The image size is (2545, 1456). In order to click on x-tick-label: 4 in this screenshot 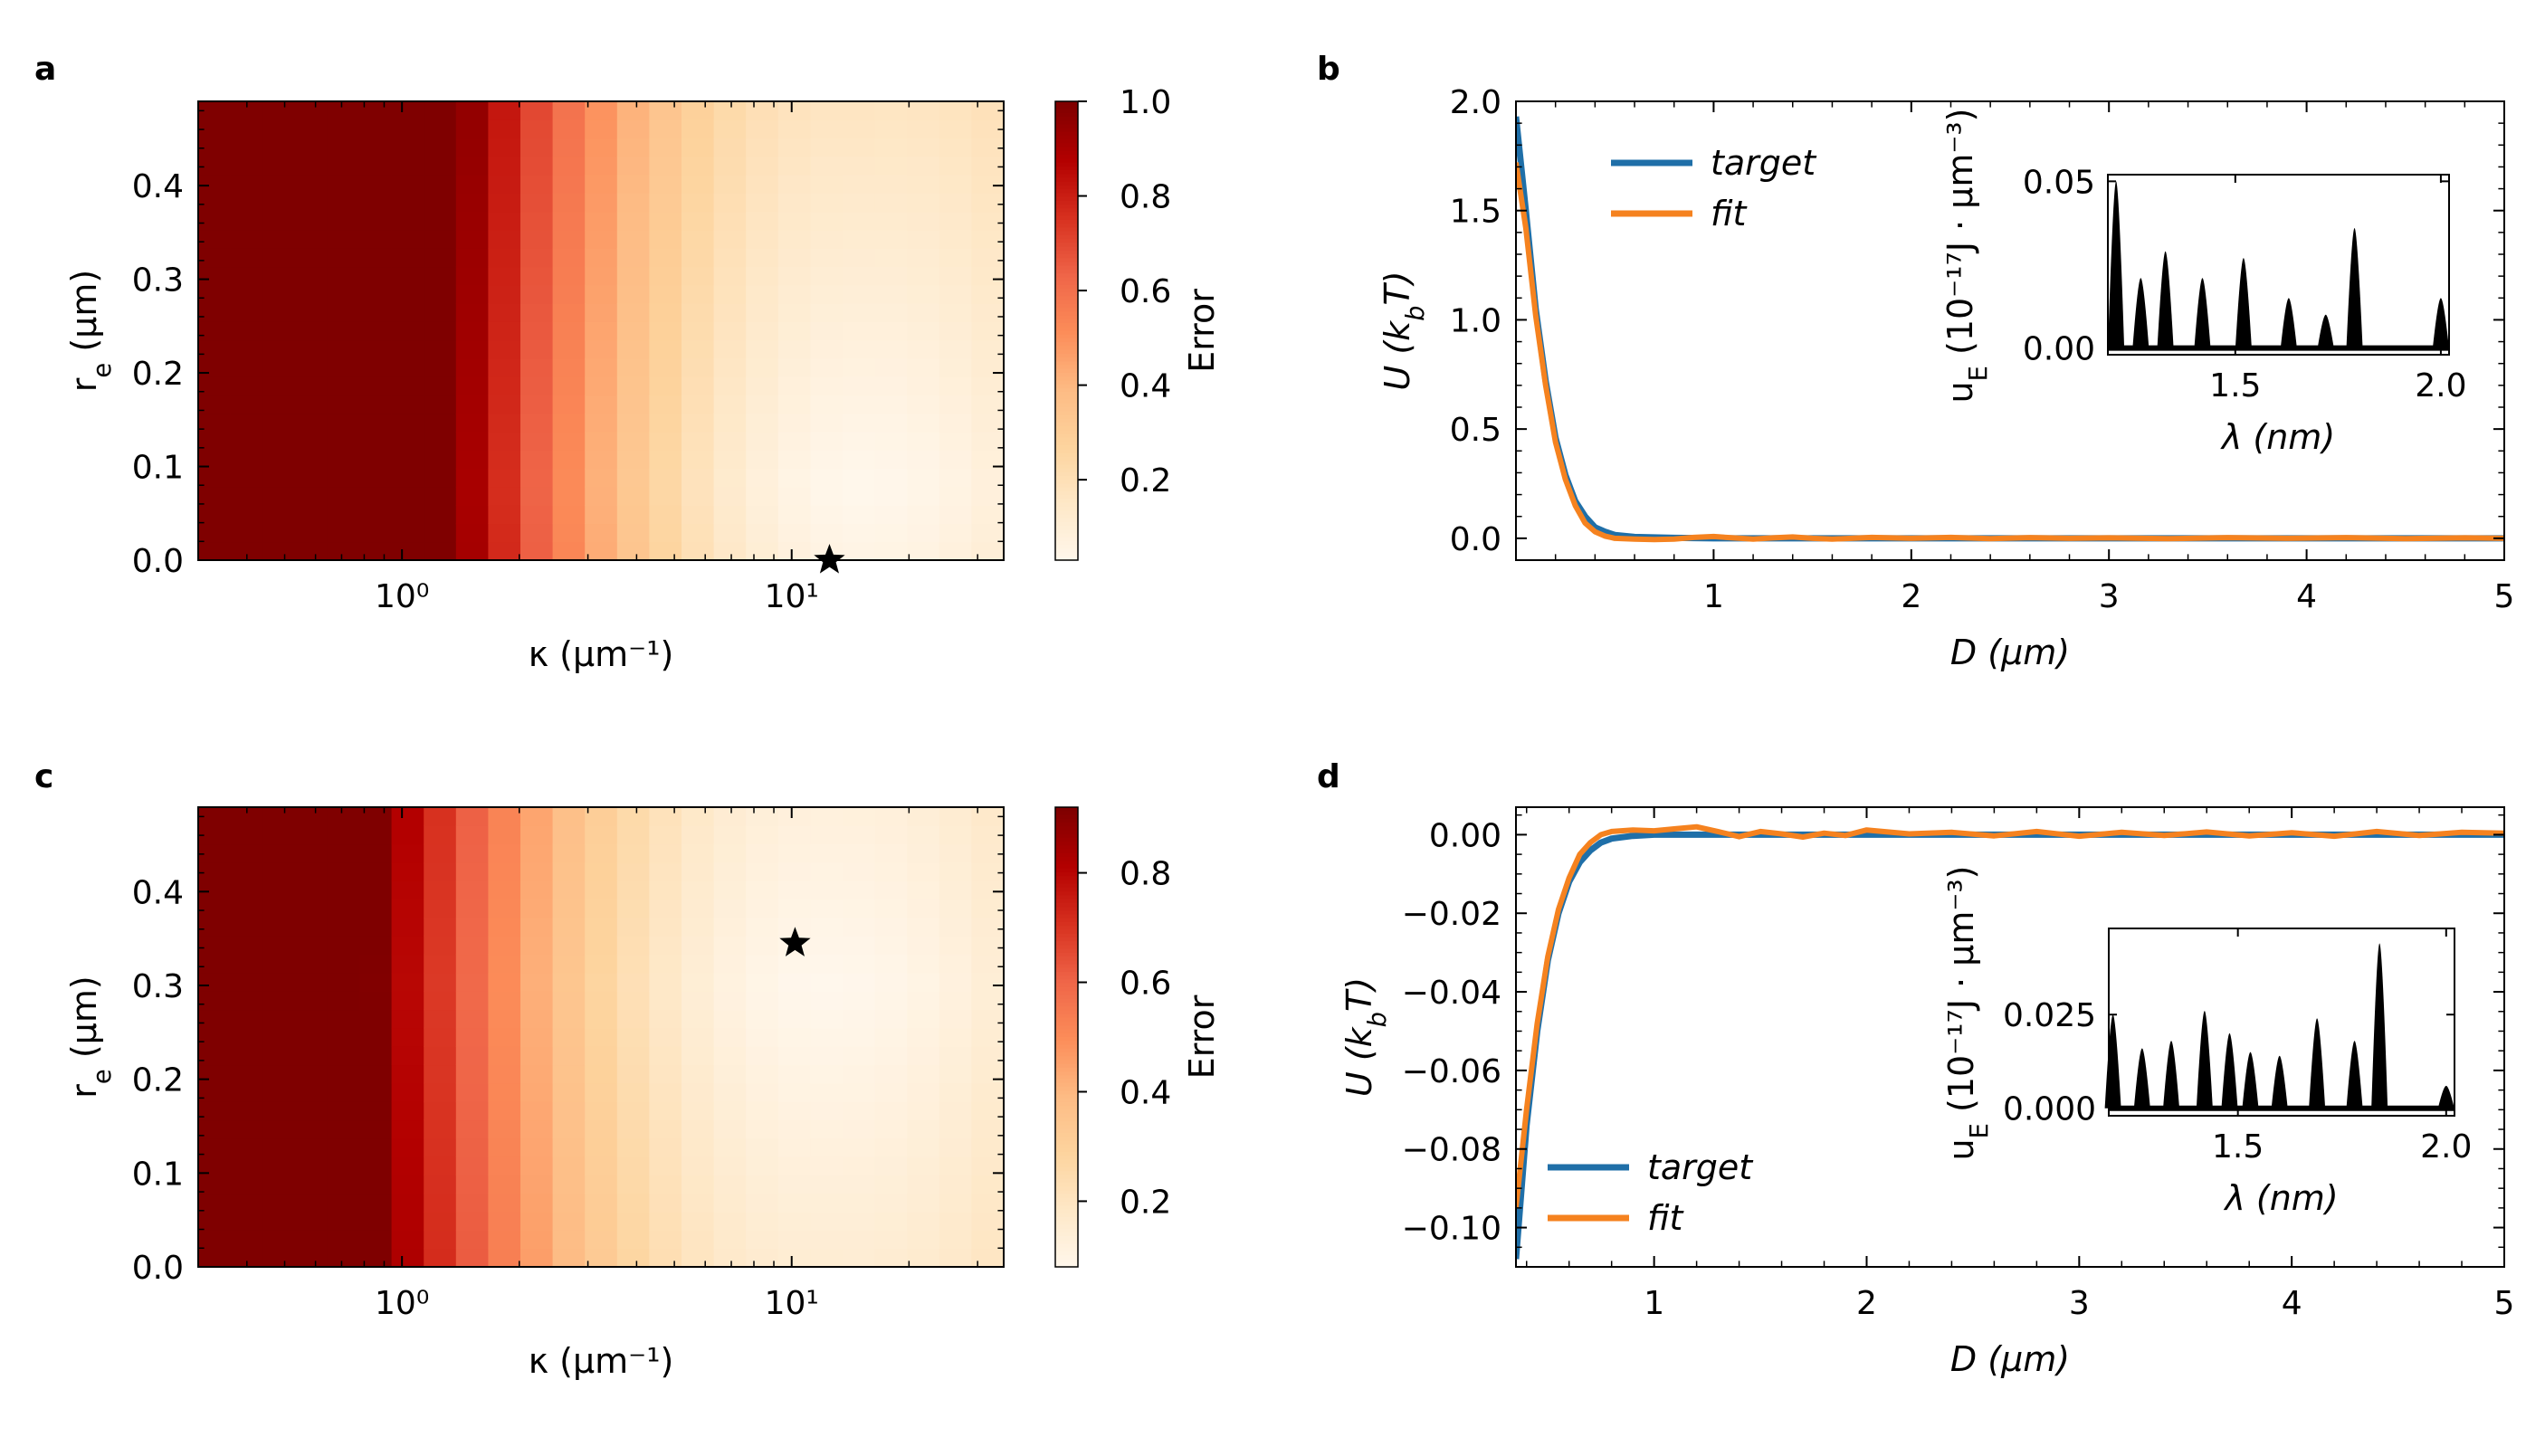, I will do `click(2292, 1304)`.